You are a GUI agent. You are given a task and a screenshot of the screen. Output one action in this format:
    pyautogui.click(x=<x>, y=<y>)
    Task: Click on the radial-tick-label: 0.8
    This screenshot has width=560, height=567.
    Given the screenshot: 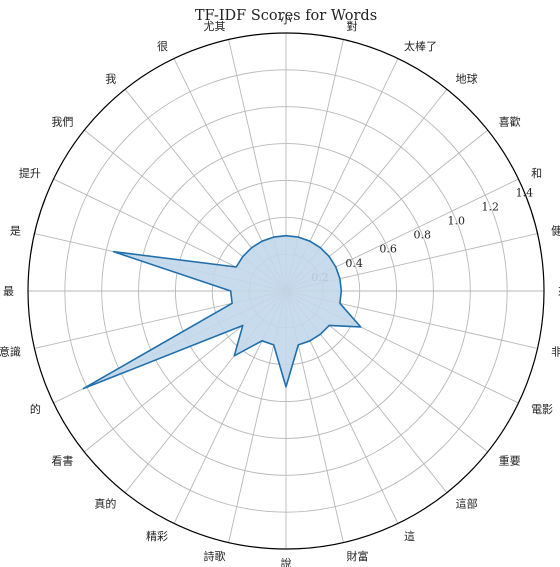 What is the action you would take?
    pyautogui.click(x=422, y=235)
    